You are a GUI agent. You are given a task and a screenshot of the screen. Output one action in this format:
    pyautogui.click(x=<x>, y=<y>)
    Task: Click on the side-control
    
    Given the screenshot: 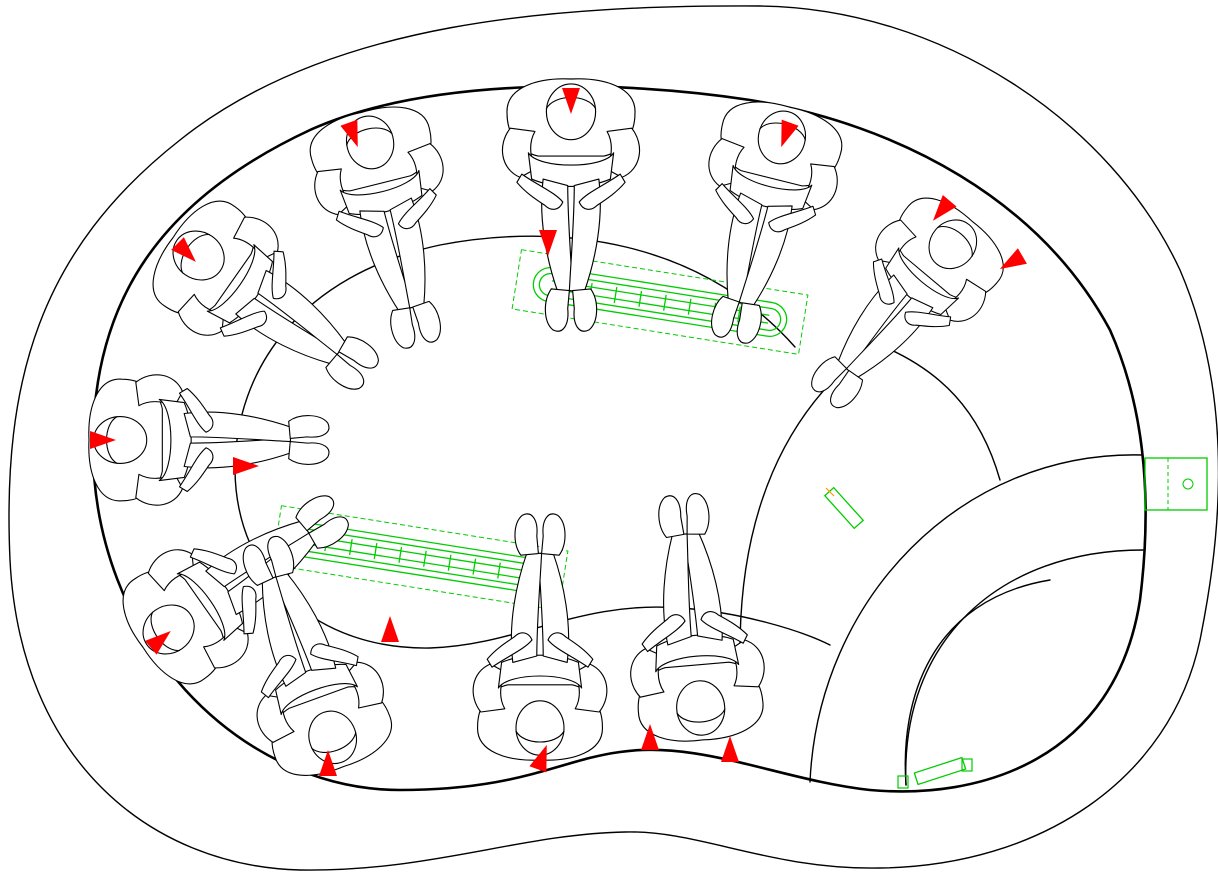 What is the action you would take?
    pyautogui.click(x=844, y=508)
    